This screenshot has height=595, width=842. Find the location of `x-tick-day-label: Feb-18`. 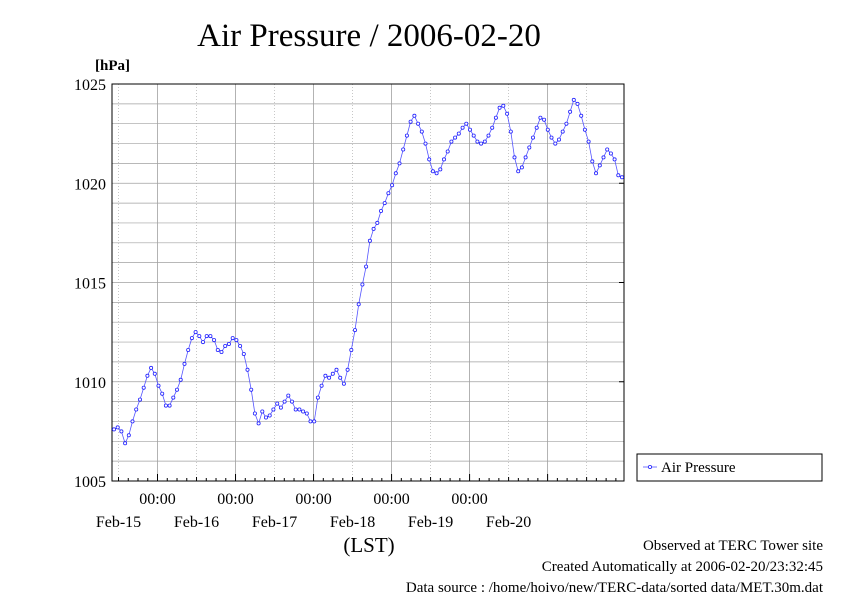

x-tick-day-label: Feb-18 is located at coordinates (352, 522).